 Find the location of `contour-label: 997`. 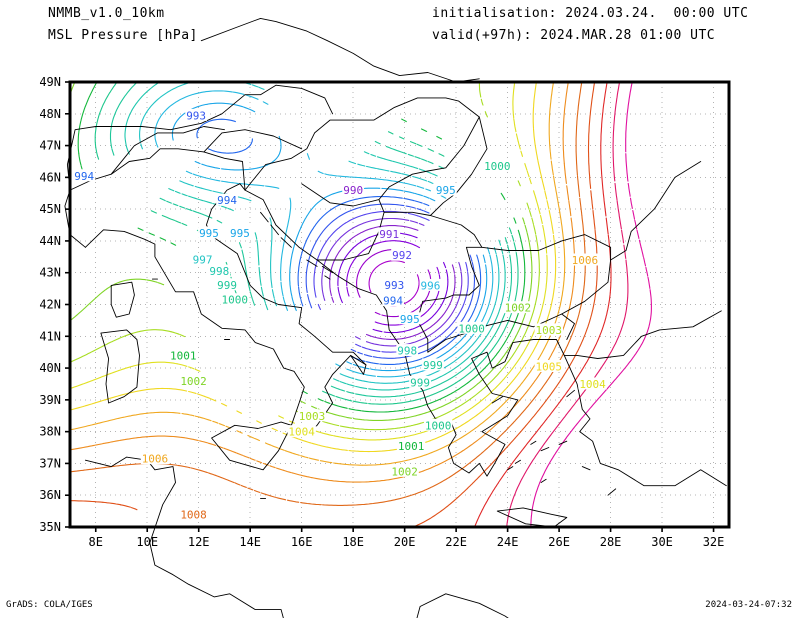

contour-label: 997 is located at coordinates (203, 259).